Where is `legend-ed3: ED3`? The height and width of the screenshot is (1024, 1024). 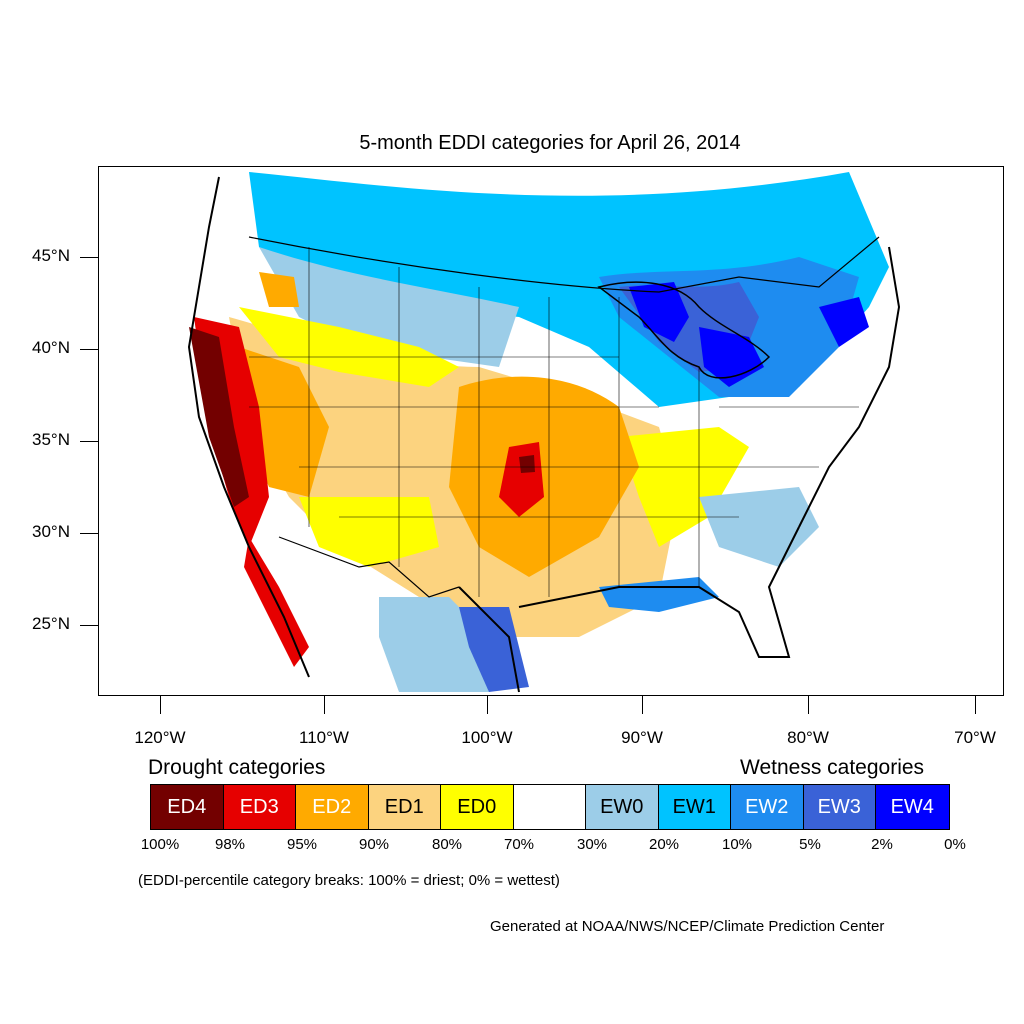 legend-ed3: ED3 is located at coordinates (259, 807).